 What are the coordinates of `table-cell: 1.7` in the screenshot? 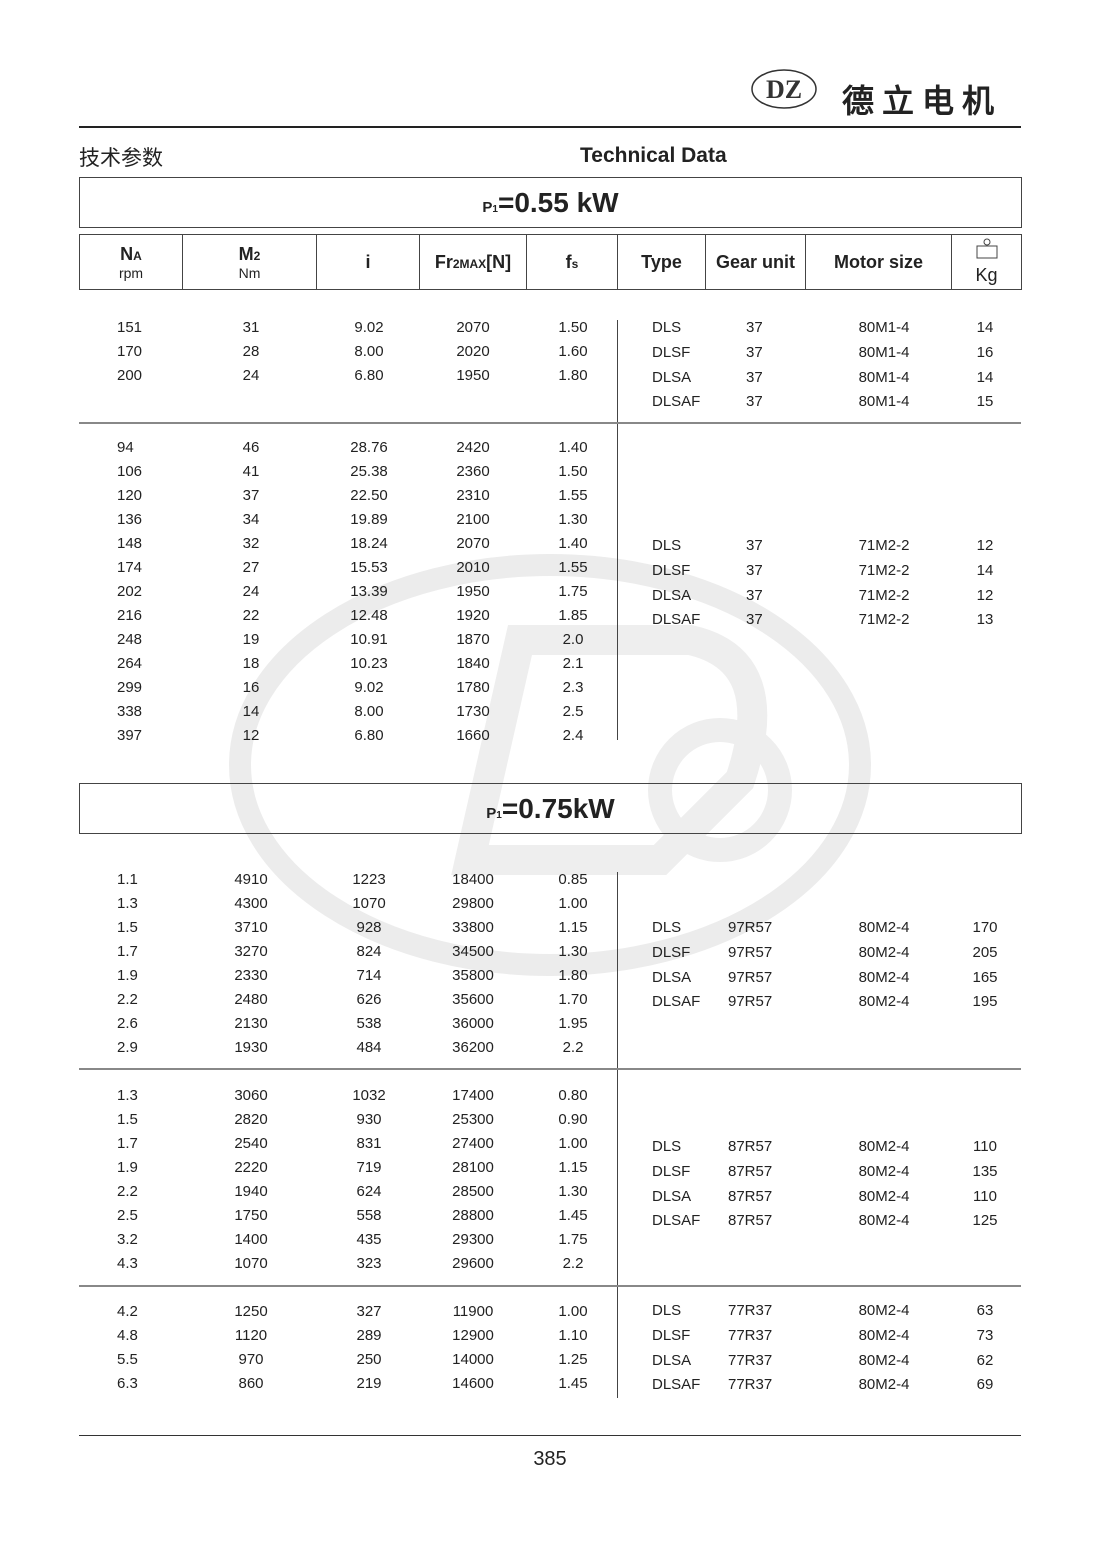 It's located at (127, 951).